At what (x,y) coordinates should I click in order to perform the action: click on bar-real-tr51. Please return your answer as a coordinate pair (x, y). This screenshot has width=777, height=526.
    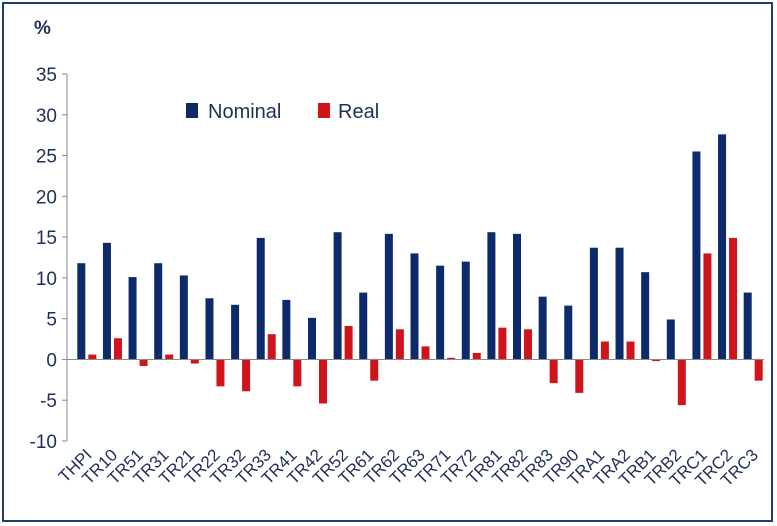
    Looking at the image, I should click on (143, 362).